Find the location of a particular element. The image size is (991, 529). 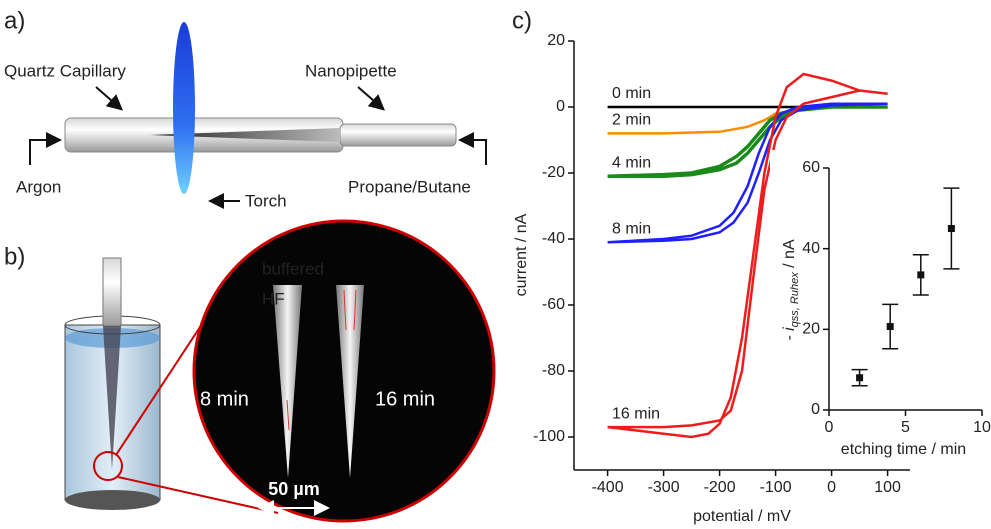

series-label: 2 min is located at coordinates (631, 120).